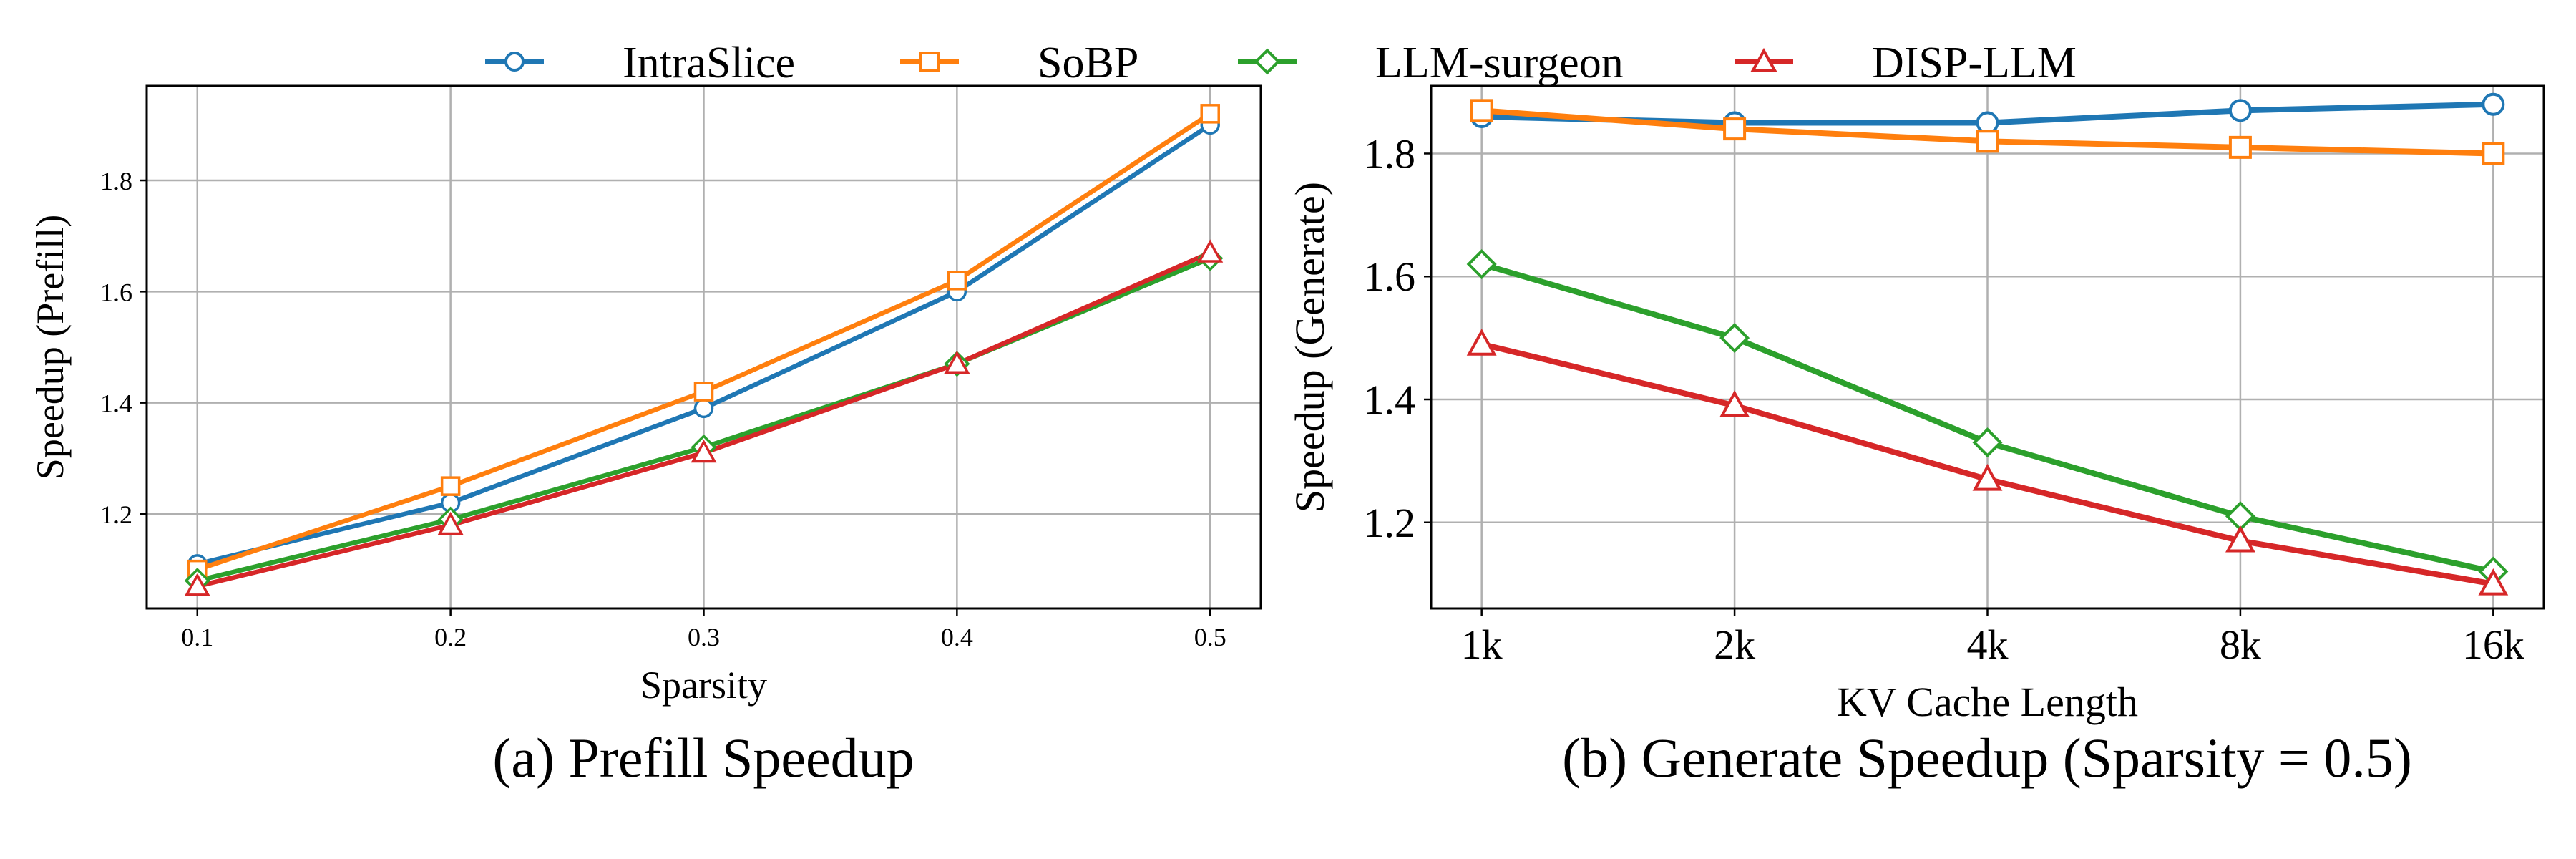 The height and width of the screenshot is (859, 2576). What do you see at coordinates (1499, 63) in the screenshot?
I see `legend-label-llm-surgeon: LLM-surgeon` at bounding box center [1499, 63].